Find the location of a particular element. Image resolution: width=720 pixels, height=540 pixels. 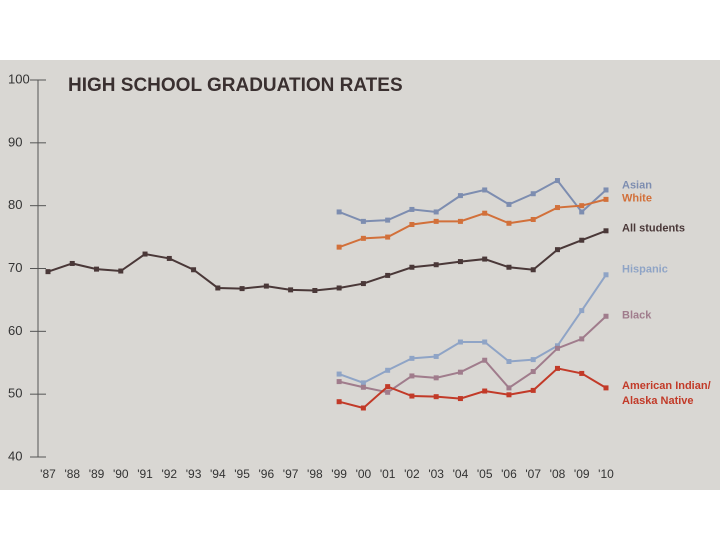

x-tick-label: '94 is located at coordinates (218, 474).